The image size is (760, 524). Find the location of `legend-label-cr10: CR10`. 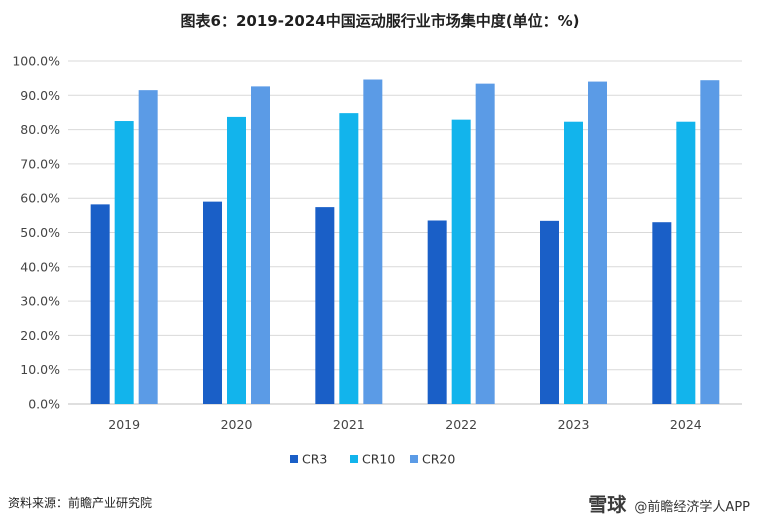

legend-label-cr10: CR10 is located at coordinates (378, 459).